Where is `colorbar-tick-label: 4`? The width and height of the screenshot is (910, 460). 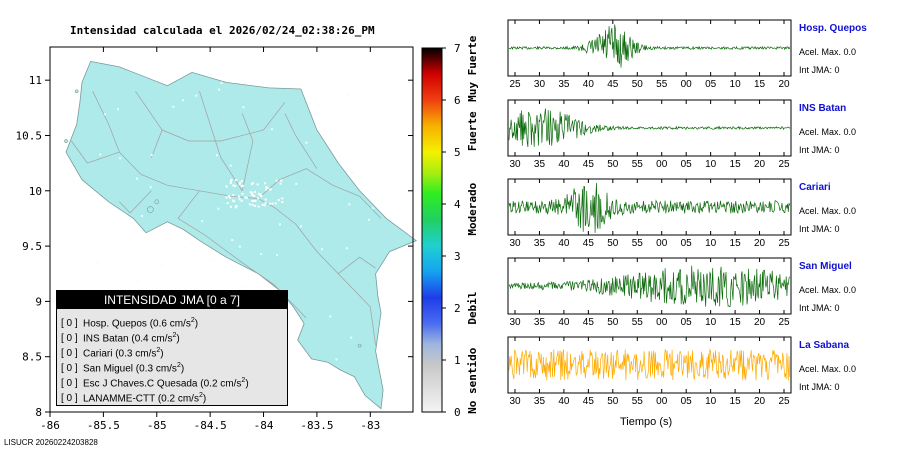 colorbar-tick-label: 4 is located at coordinates (457, 204).